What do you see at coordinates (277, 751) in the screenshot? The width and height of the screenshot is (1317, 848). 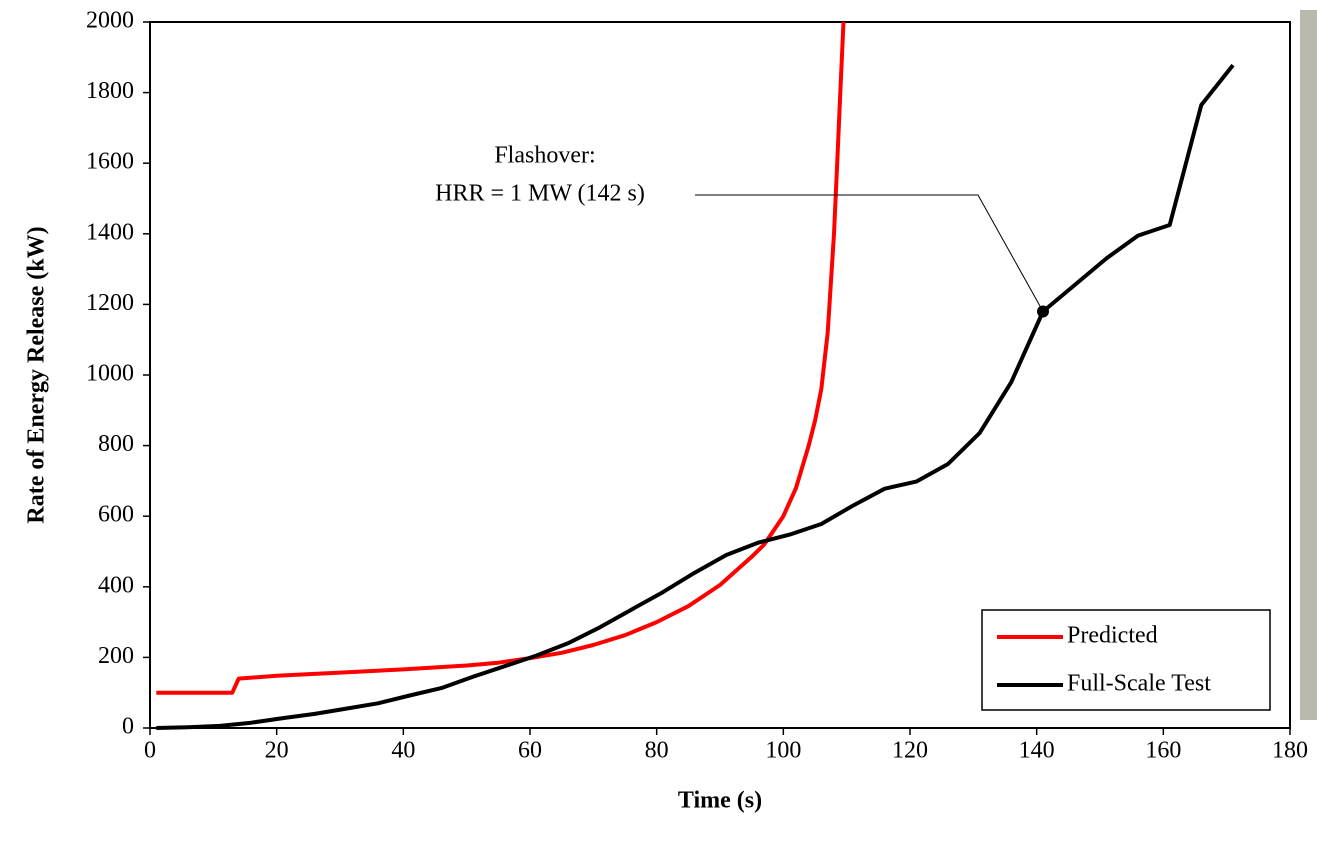 I see `x-tick-label: 20` at bounding box center [277, 751].